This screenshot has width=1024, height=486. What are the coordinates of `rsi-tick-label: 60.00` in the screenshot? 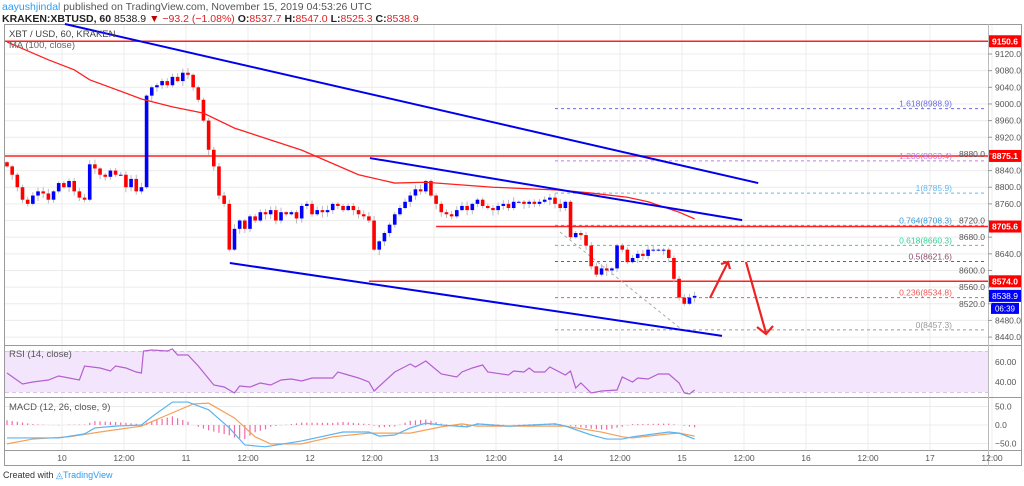 It's located at (1006, 362).